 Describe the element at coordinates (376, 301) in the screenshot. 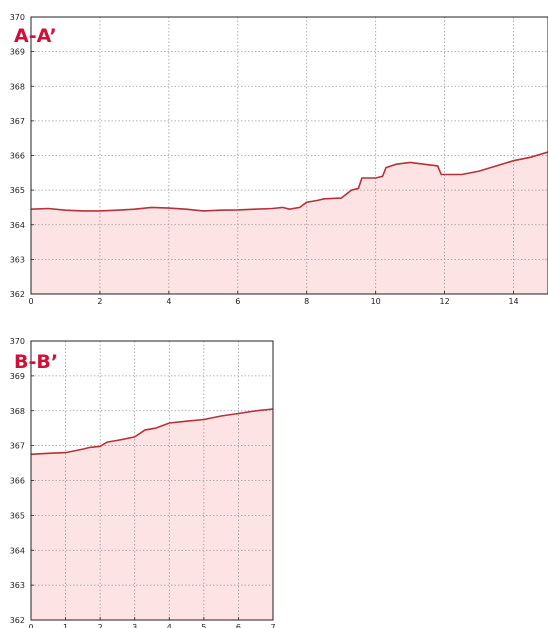

I see `x-tick-label: 10` at that location.